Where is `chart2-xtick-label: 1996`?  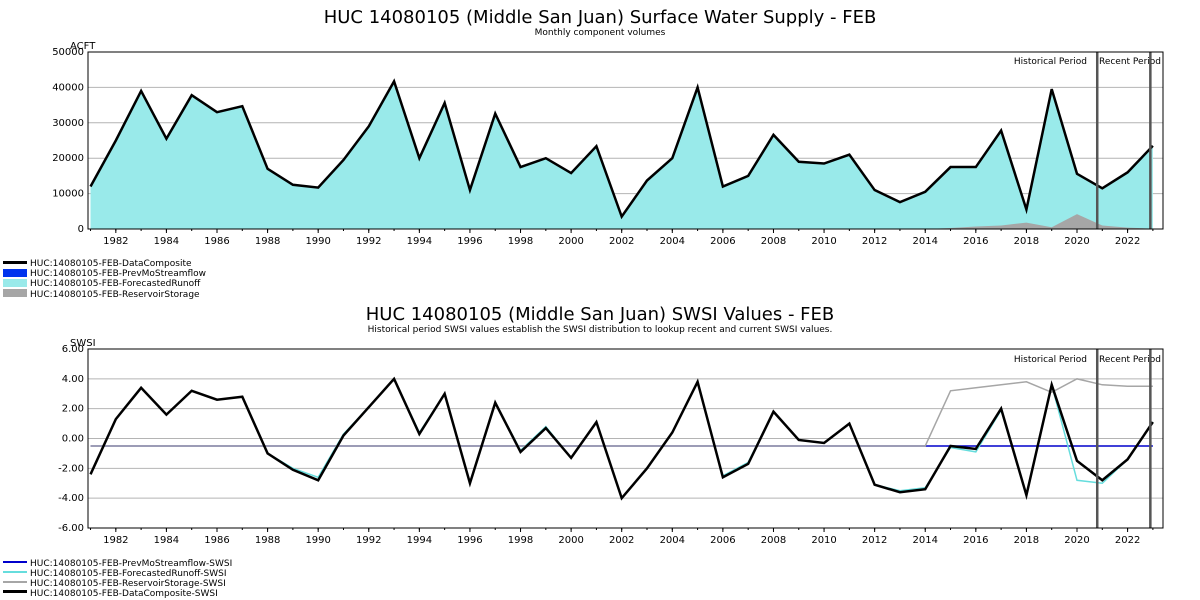 chart2-xtick-label: 1996 is located at coordinates (469, 540).